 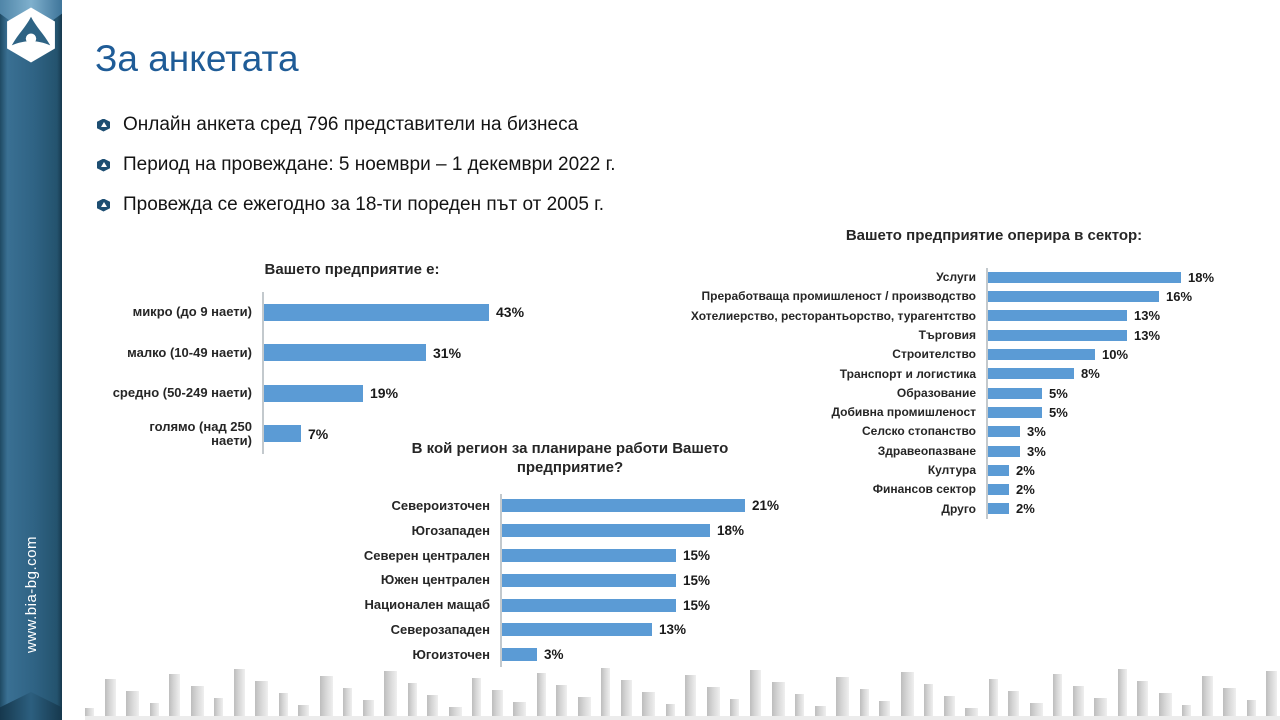 What do you see at coordinates (405, 433) in the screenshot?
I see `chart-plot-area: 7%` at bounding box center [405, 433].